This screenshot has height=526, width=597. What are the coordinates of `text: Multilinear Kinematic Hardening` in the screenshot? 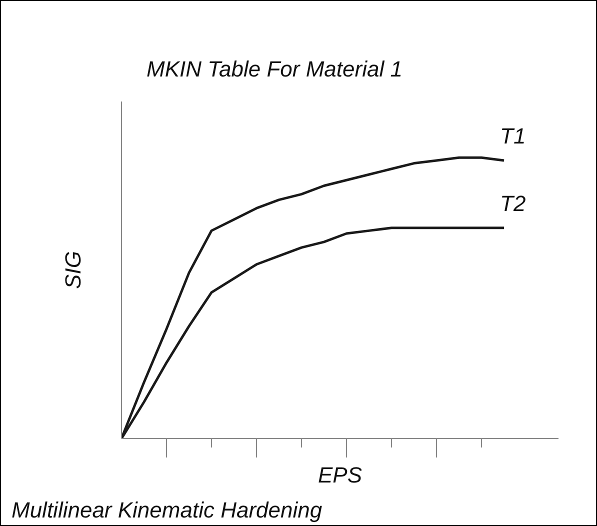 It's located at (167, 510).